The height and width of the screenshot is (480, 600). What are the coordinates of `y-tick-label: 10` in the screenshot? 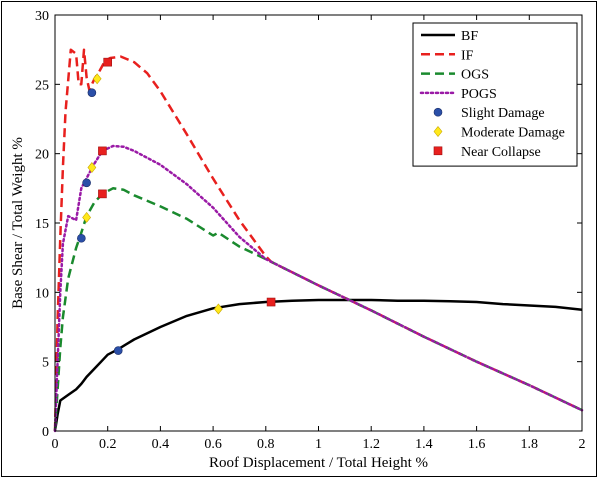 It's located at (42, 293).